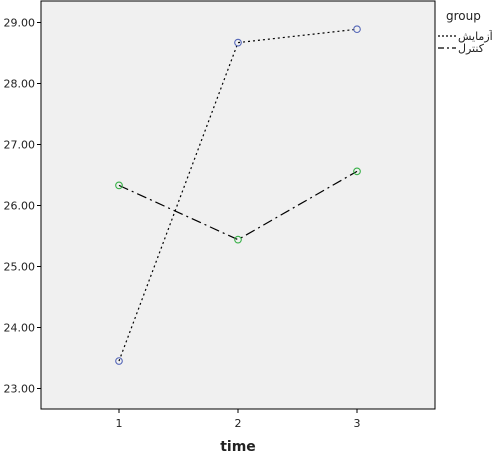 The image size is (492, 453). I want to click on y-axis: 23.00 24.00 25.00 26.00 27.00 28.00 29.00, so click(22, 206).